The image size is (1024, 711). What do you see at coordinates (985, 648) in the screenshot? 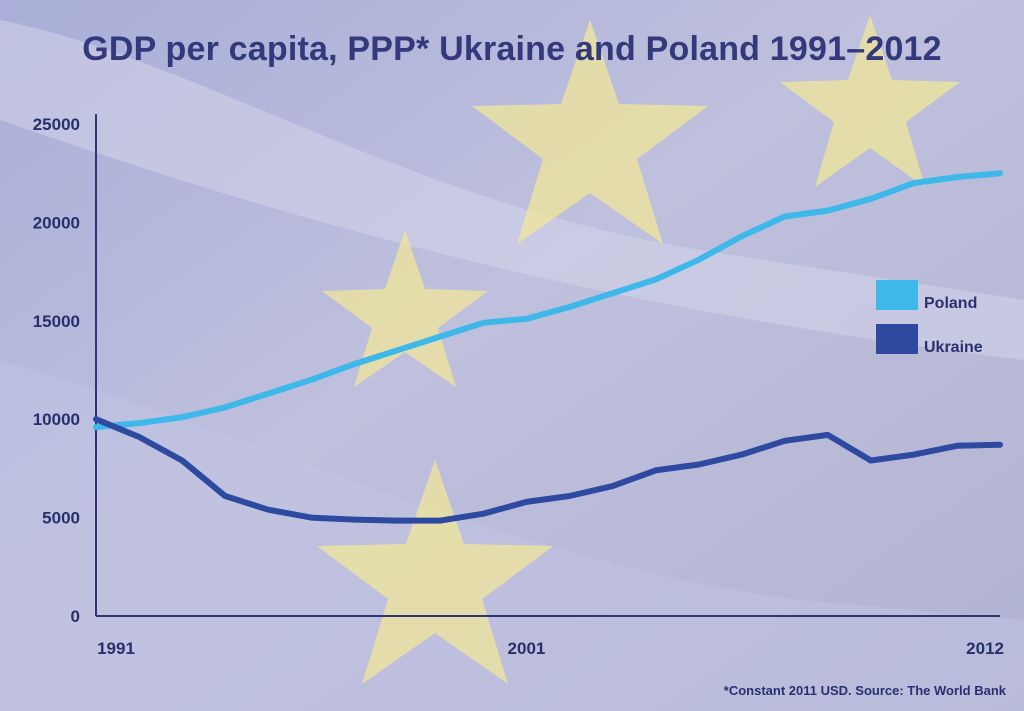
I see `x-tick-label: 2012` at bounding box center [985, 648].